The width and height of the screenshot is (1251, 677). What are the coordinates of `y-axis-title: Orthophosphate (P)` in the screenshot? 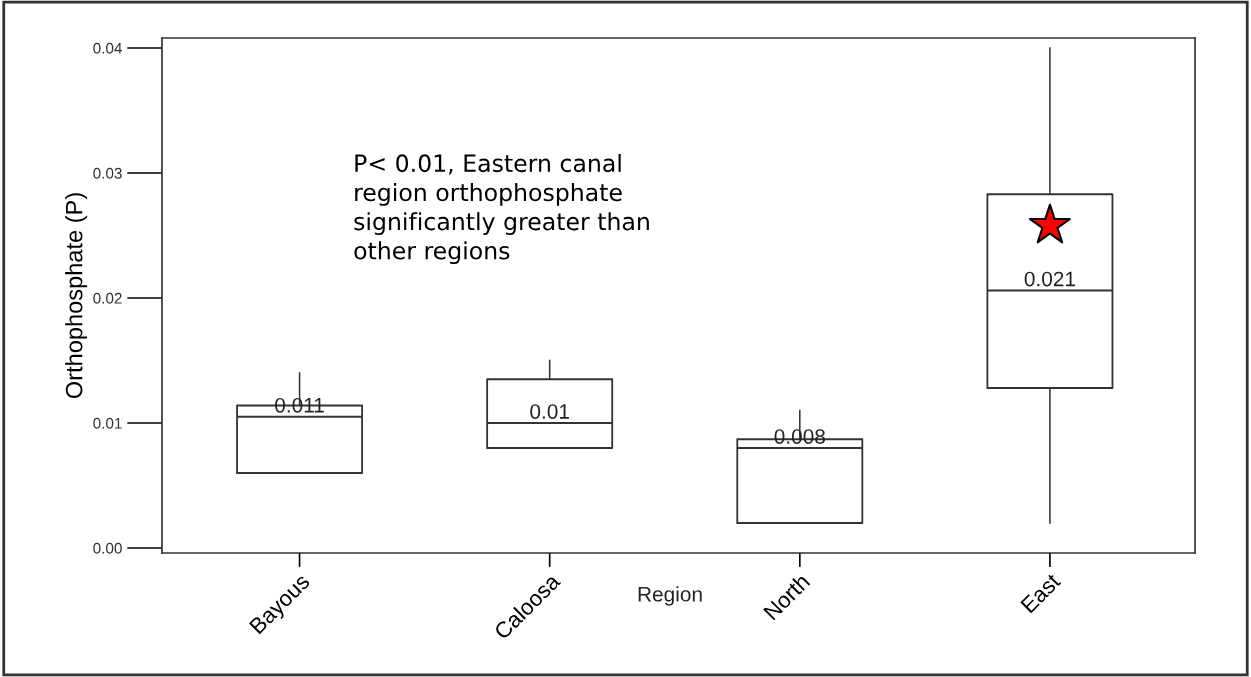 It's located at (76, 296).